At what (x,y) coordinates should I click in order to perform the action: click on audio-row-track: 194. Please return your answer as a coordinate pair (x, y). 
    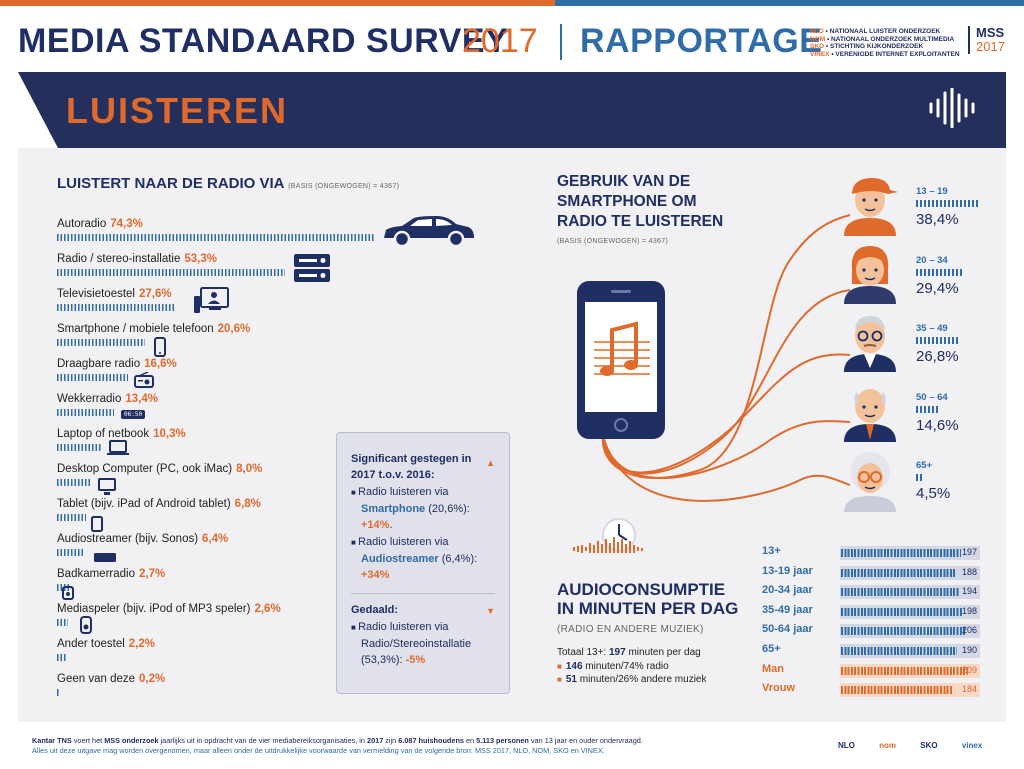
    Looking at the image, I should click on (910, 592).